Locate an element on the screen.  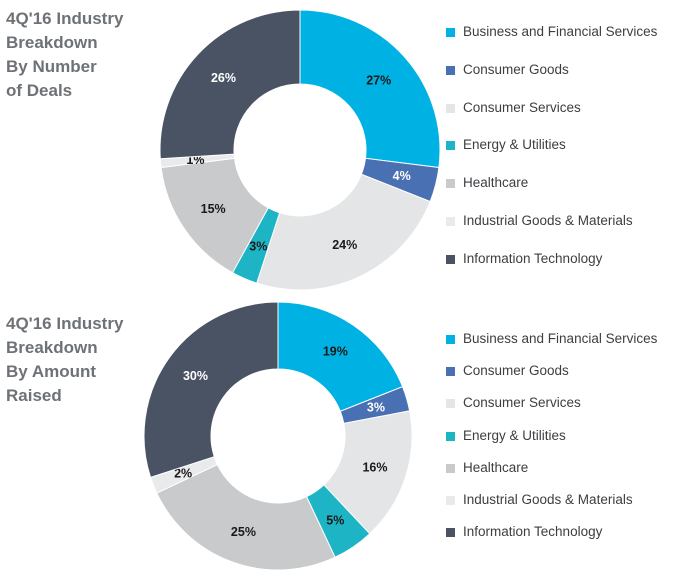
donut-slice-label: 25% is located at coordinates (243, 532).